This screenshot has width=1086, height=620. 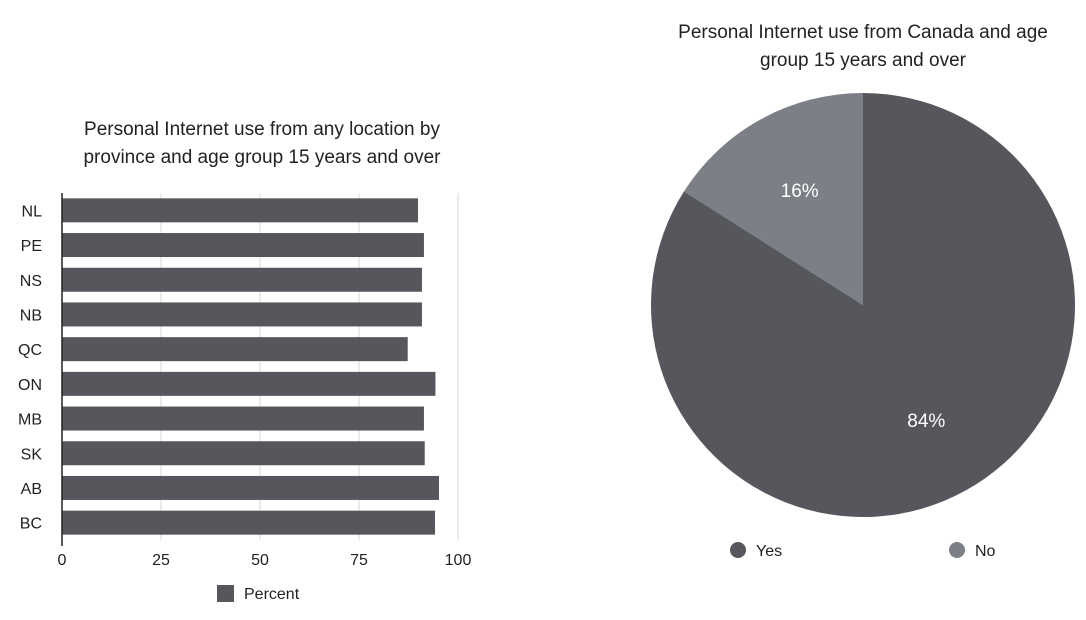 I want to click on bar-pe, so click(x=243, y=245).